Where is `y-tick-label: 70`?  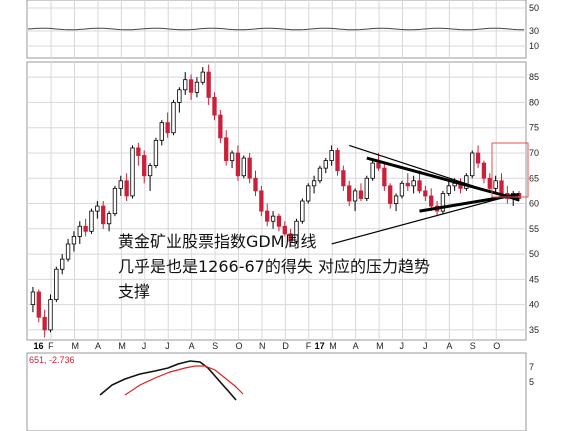
y-tick-label: 70 is located at coordinates (534, 153).